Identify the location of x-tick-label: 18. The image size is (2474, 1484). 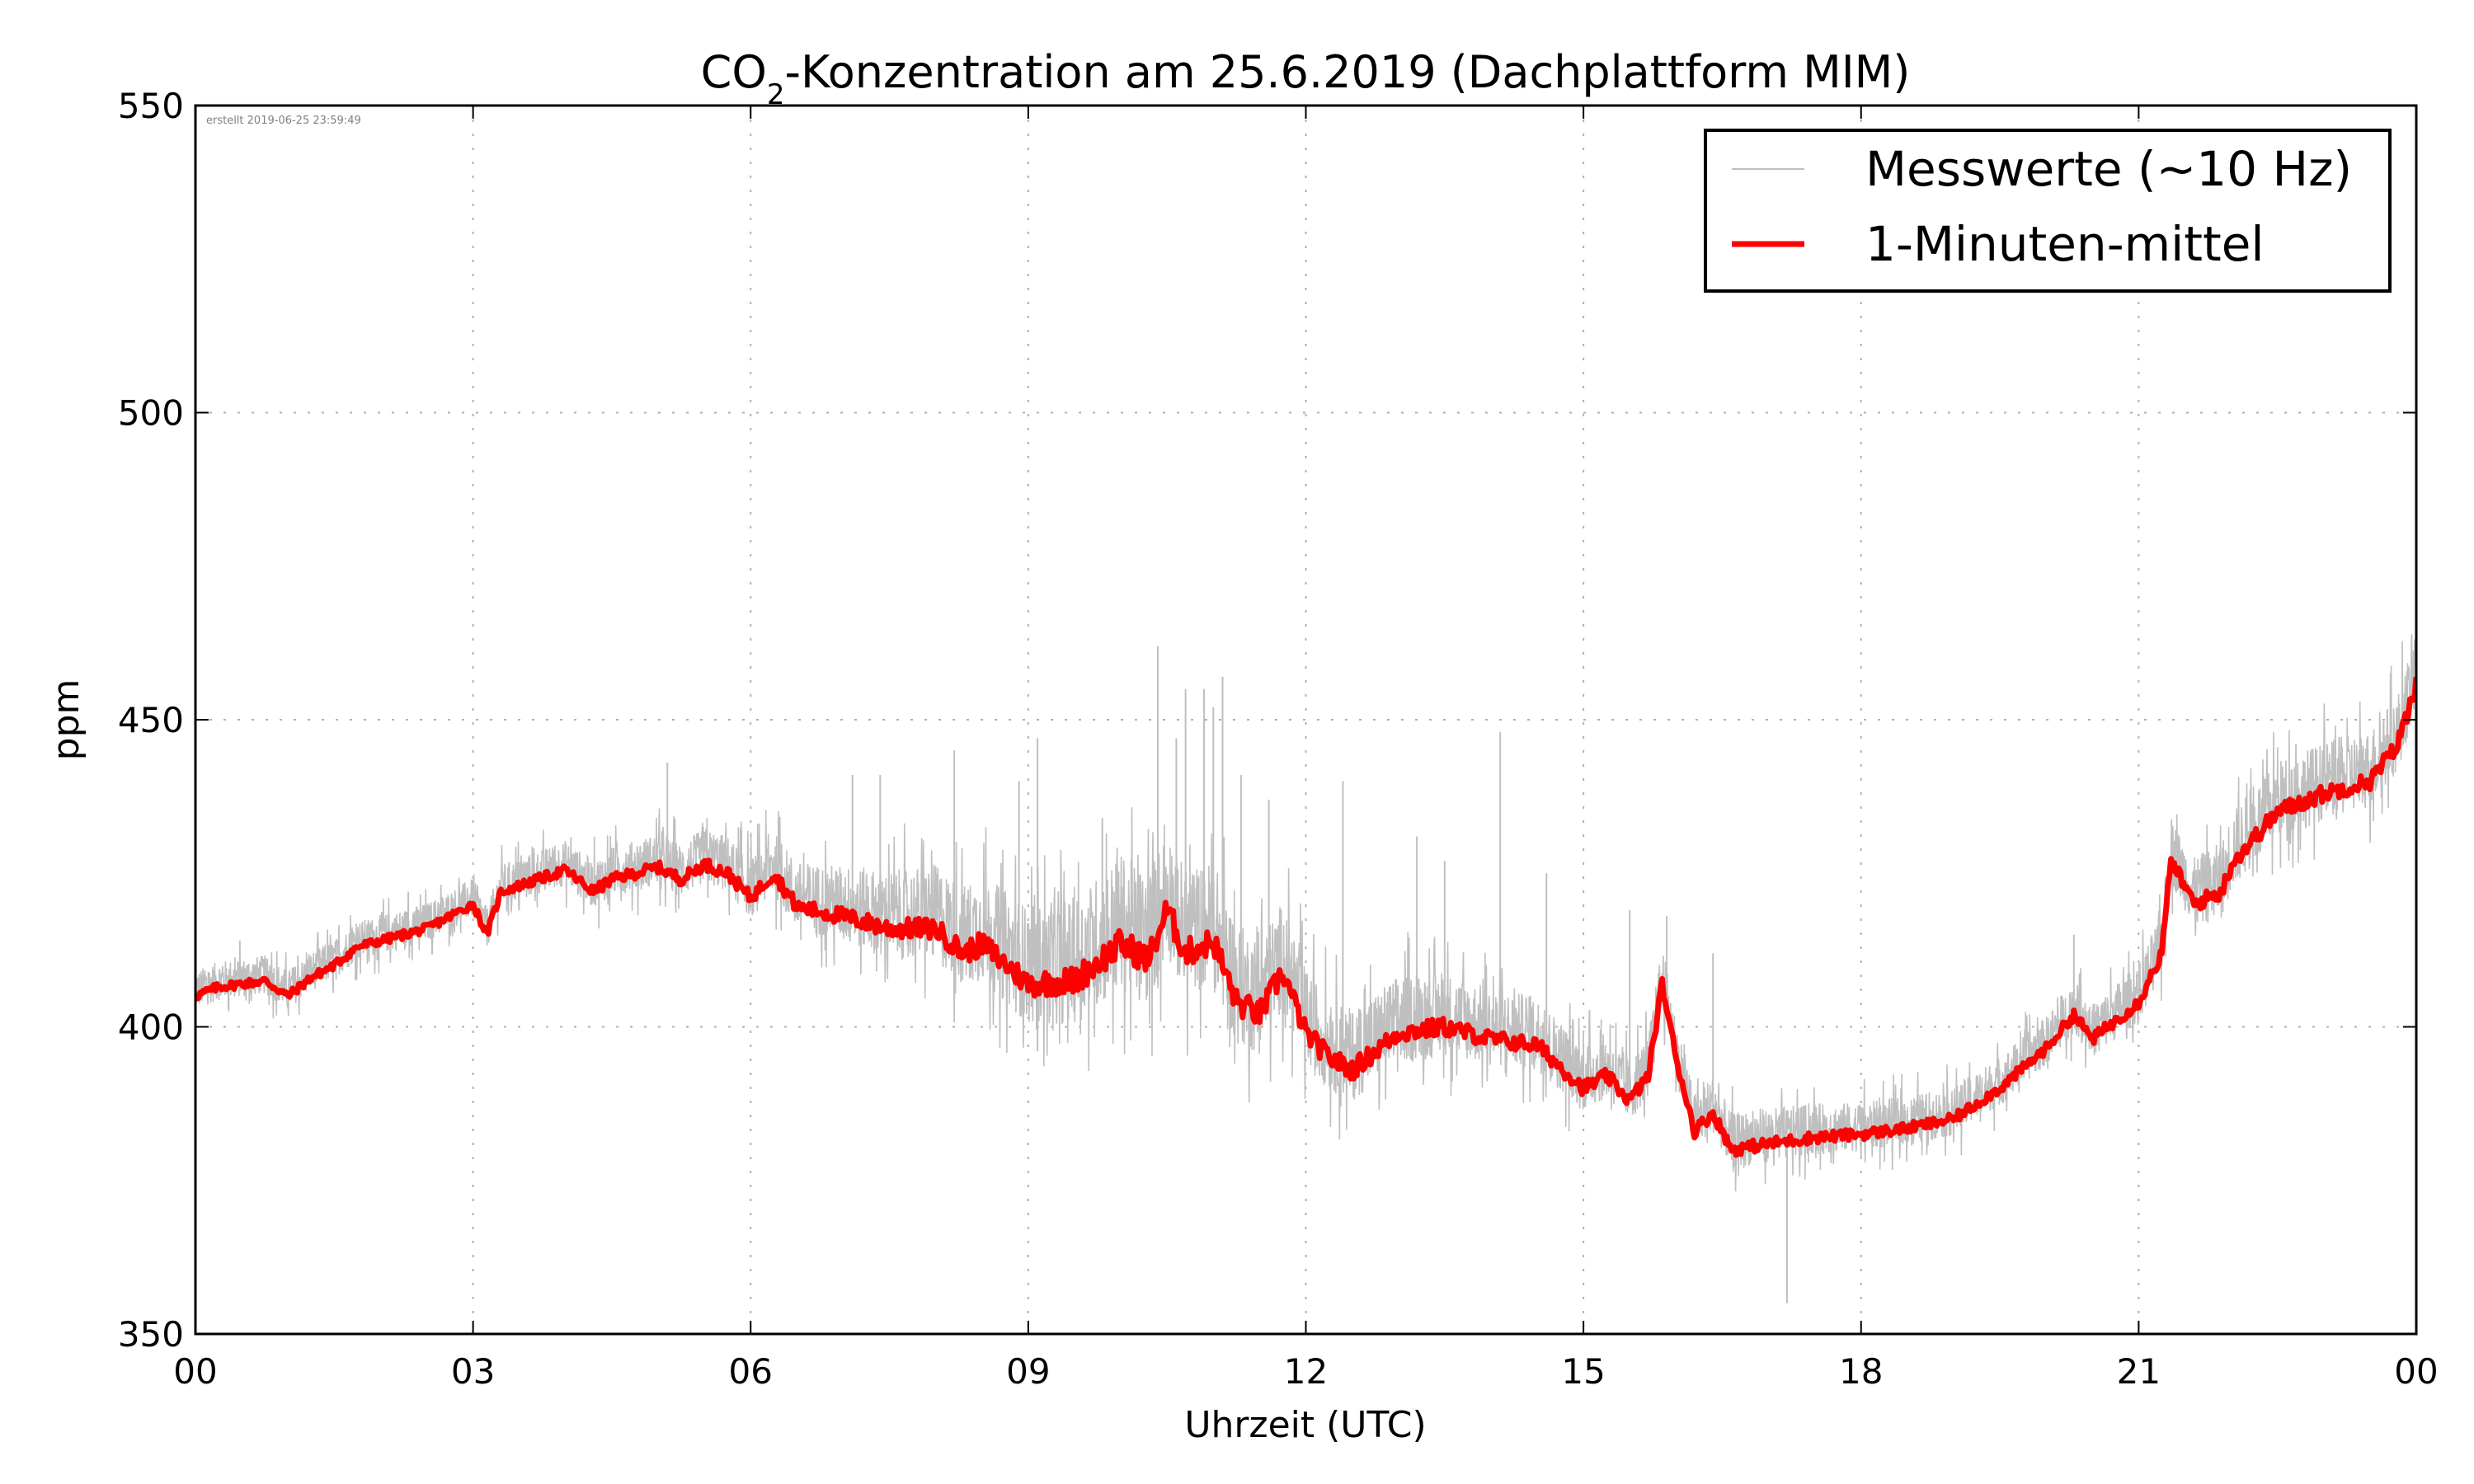
(1861, 1371).